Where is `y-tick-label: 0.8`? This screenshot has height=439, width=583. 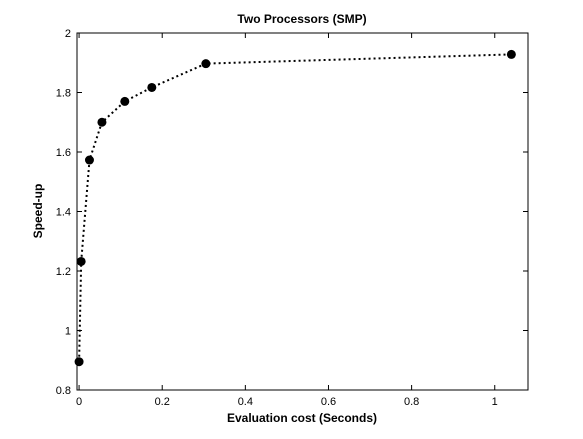 y-tick-label: 0.8 is located at coordinates (63, 391).